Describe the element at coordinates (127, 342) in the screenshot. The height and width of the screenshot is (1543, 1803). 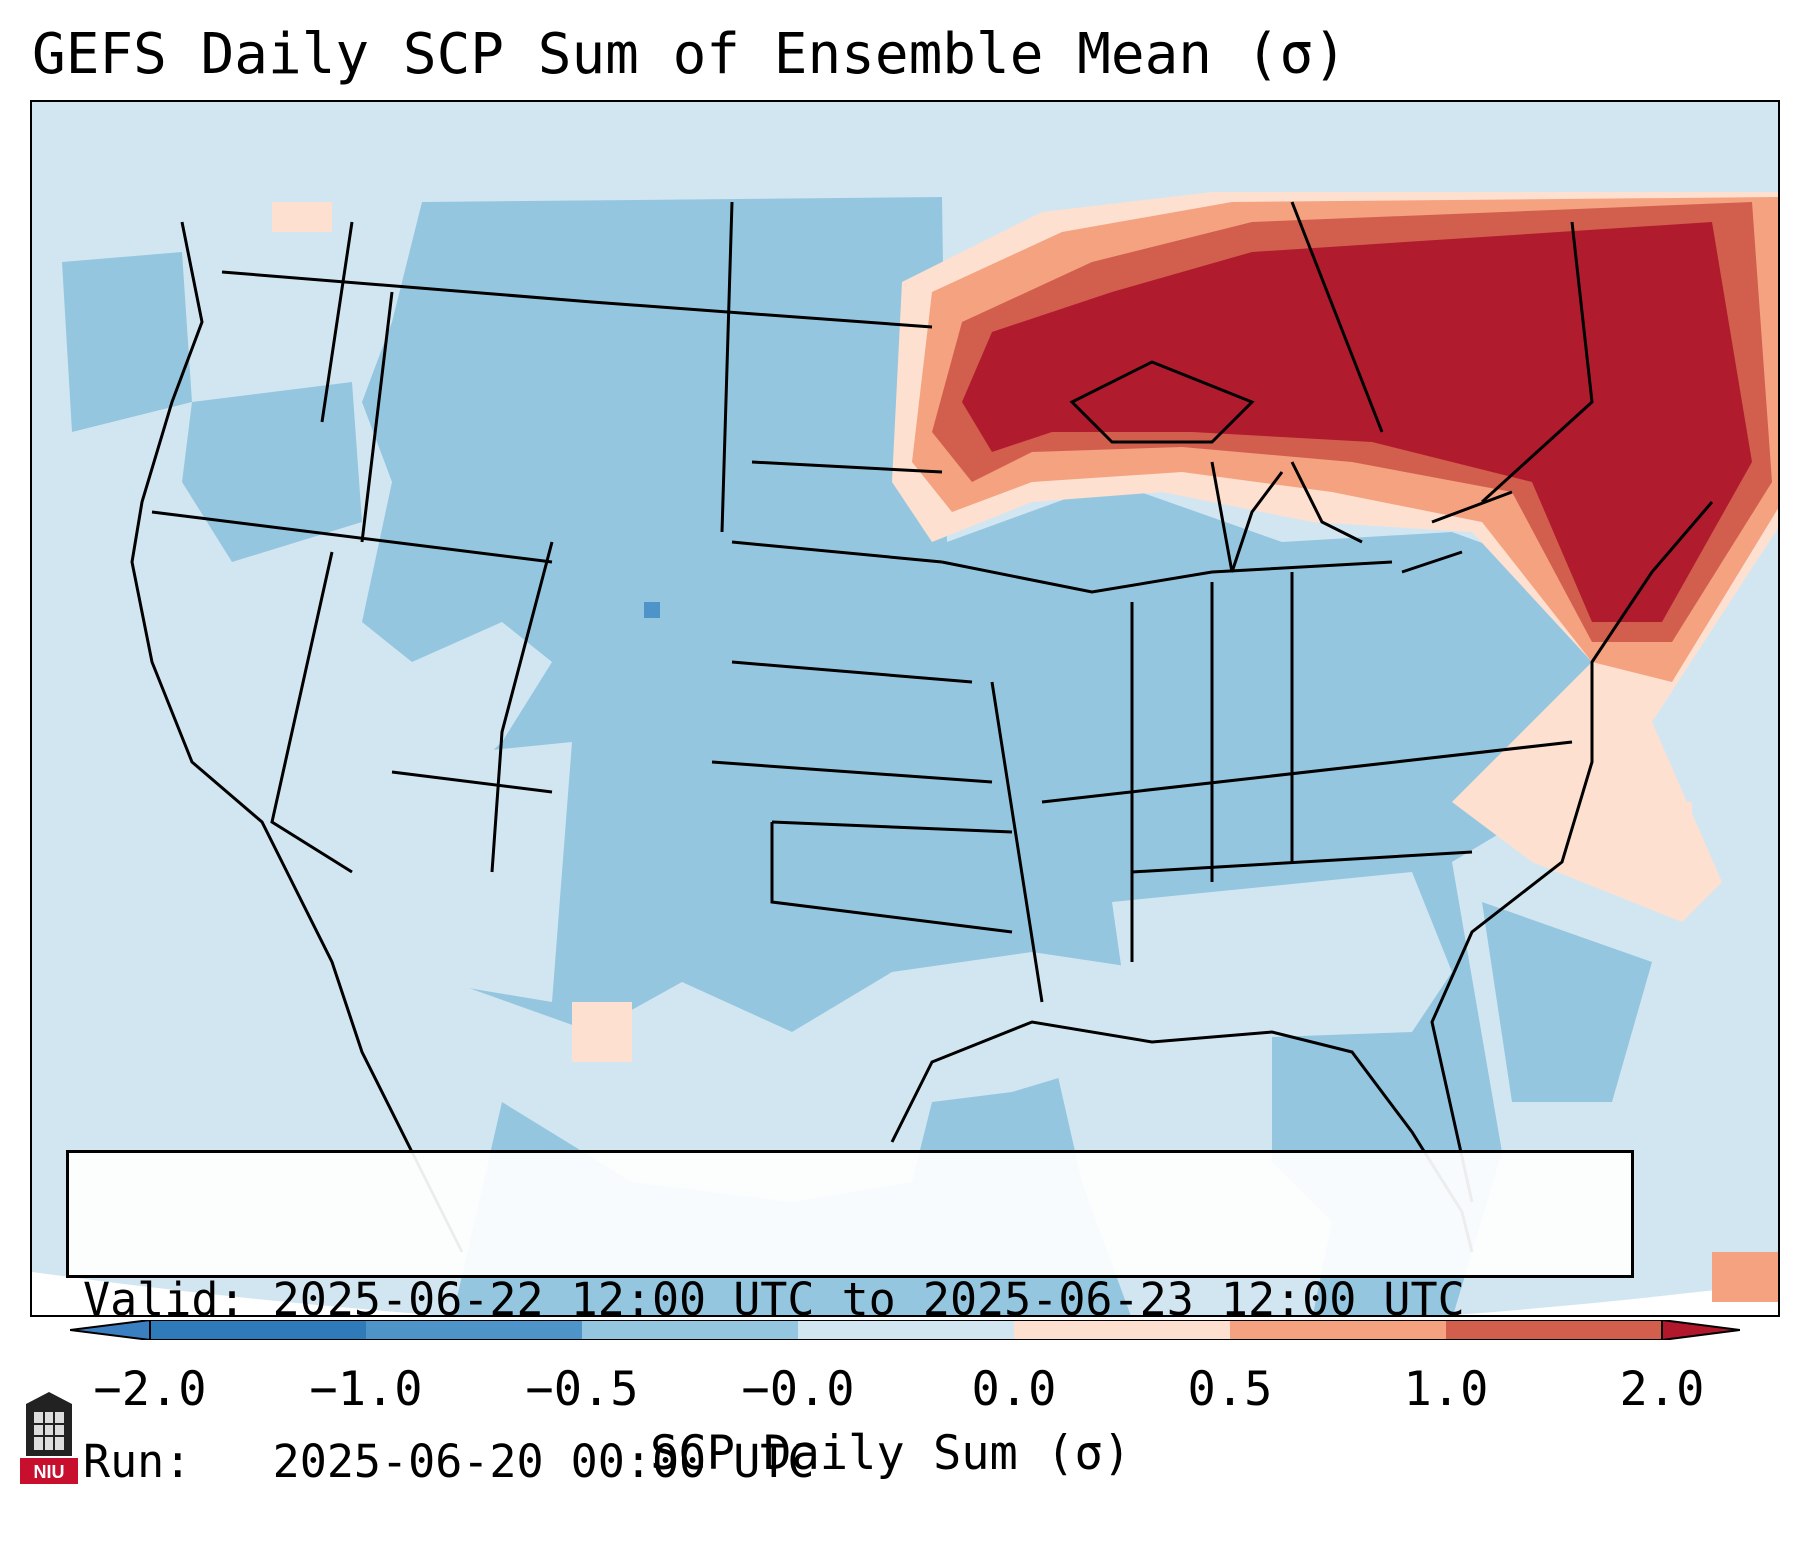
I see `below-normal-west` at that location.